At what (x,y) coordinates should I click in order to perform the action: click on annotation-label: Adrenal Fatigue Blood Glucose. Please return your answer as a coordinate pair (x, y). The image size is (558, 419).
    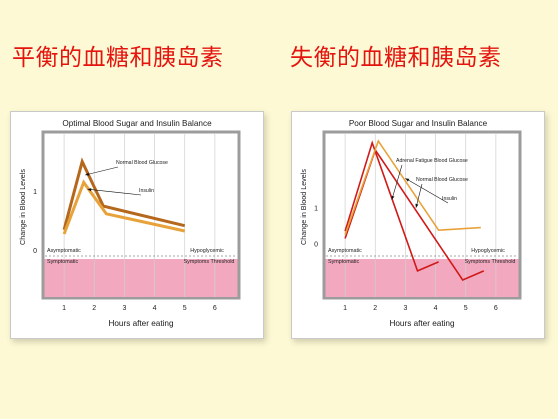
    Looking at the image, I should click on (432, 161).